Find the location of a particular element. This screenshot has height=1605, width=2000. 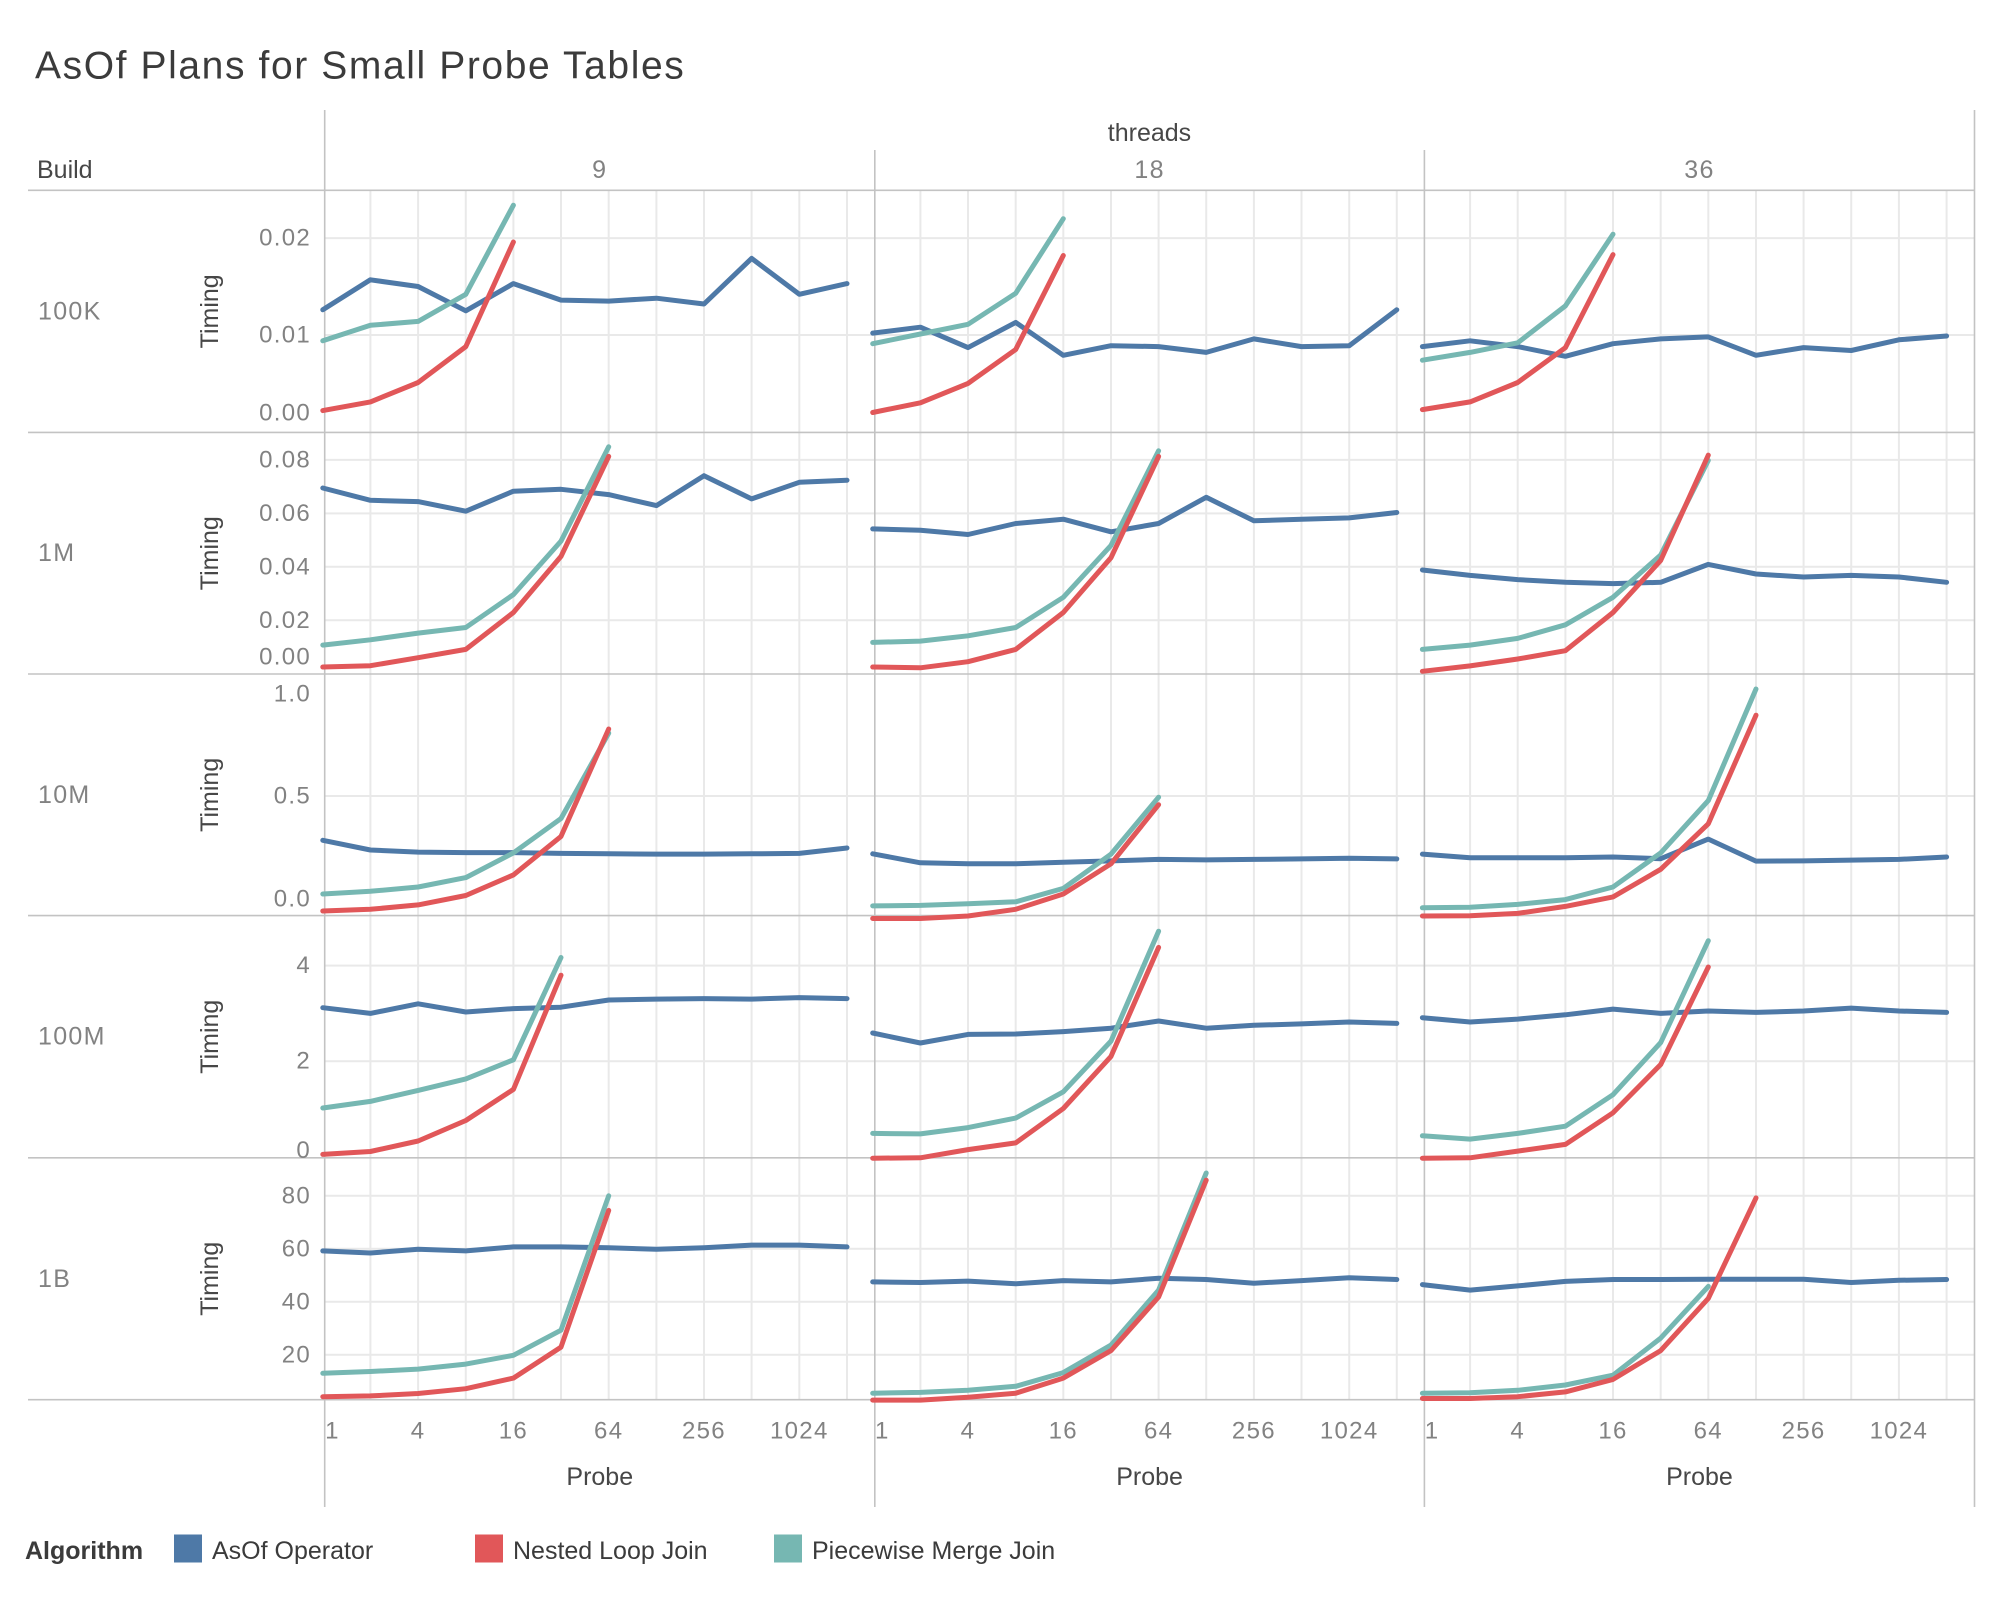

svg-text: 40 is located at coordinates (296, 1301).